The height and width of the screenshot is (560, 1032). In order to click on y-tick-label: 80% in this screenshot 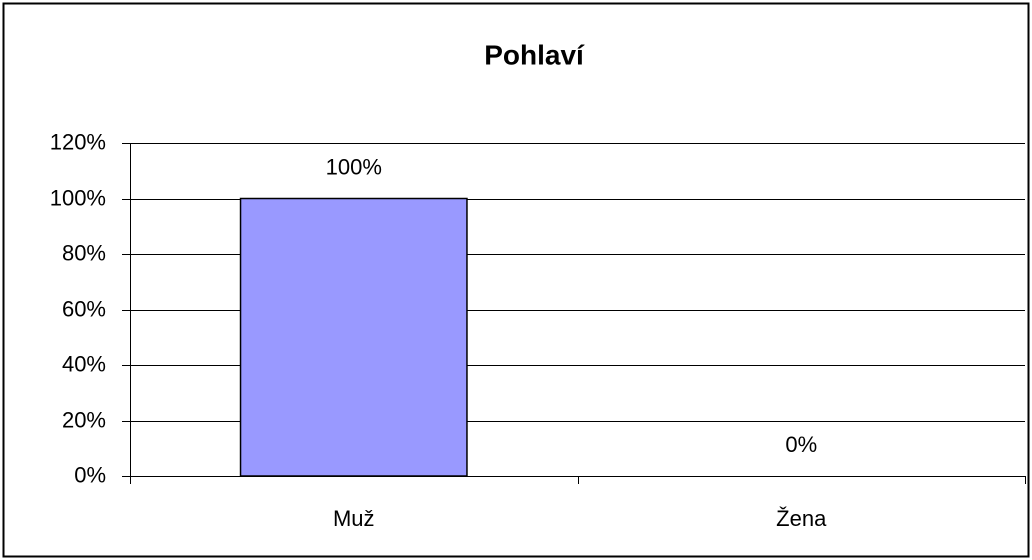, I will do `click(84, 252)`.